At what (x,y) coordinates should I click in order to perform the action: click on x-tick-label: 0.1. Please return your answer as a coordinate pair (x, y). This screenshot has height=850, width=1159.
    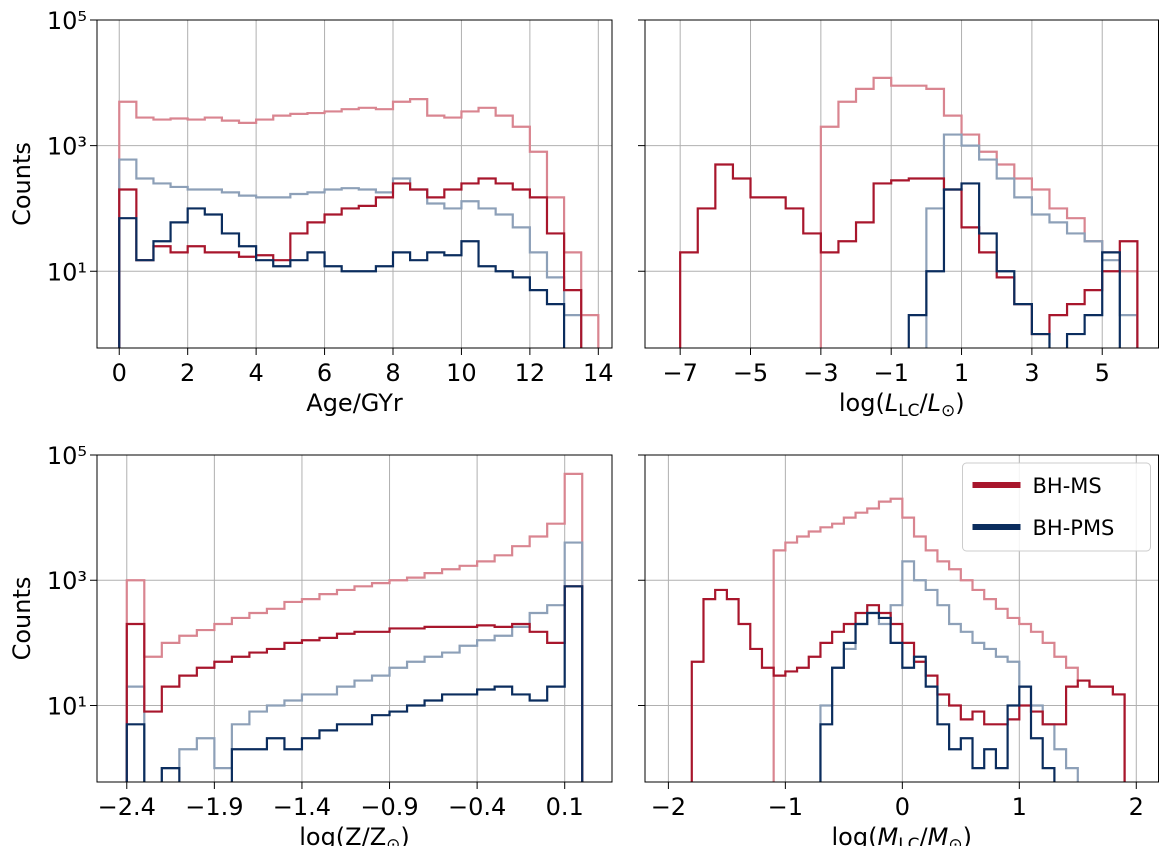
    Looking at the image, I should click on (565, 807).